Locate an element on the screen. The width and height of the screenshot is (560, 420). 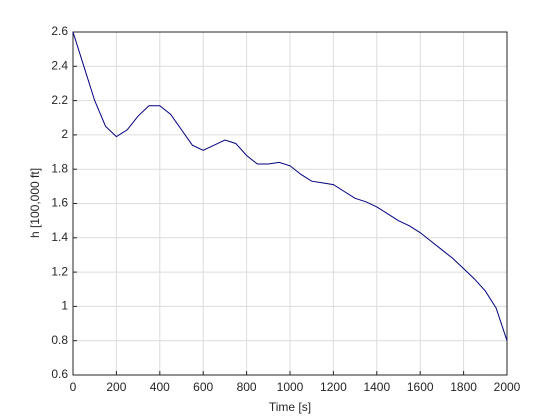
x-tick-label: 1800 is located at coordinates (463, 387).